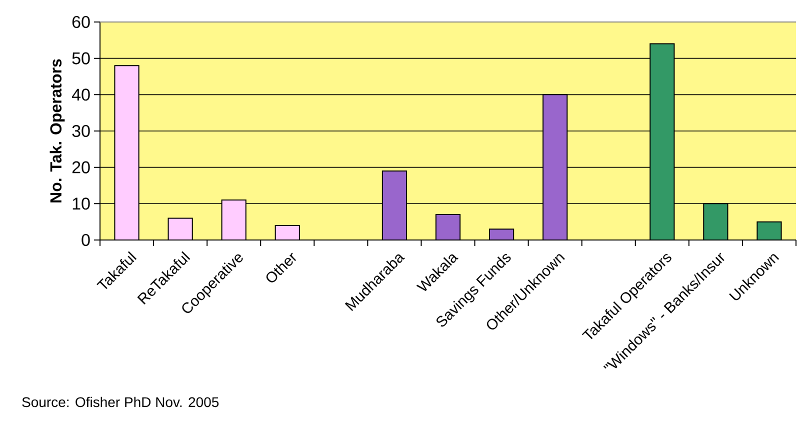 The height and width of the screenshot is (423, 798). Describe the element at coordinates (81, 58) in the screenshot. I see `y-tick-label: 50` at that location.